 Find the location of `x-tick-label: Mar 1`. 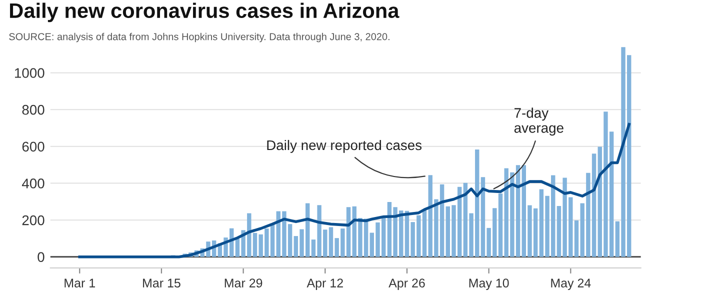

x-tick-label: Mar 1 is located at coordinates (79, 283).